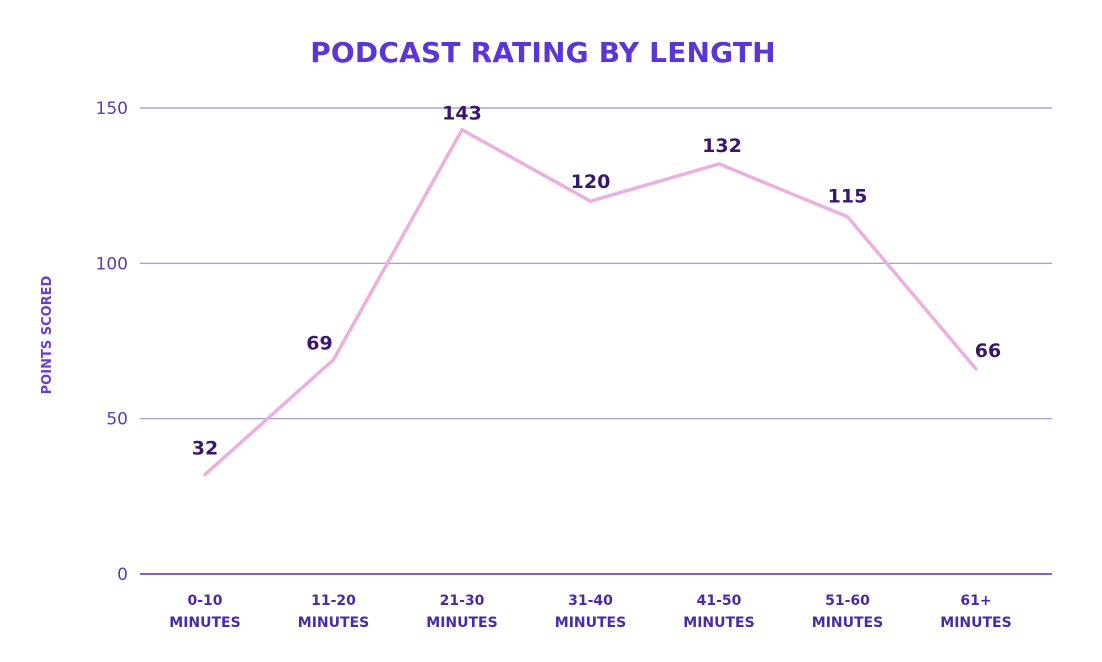 This screenshot has height=662, width=1102. I want to click on y-tick-label: 100, so click(112, 264).